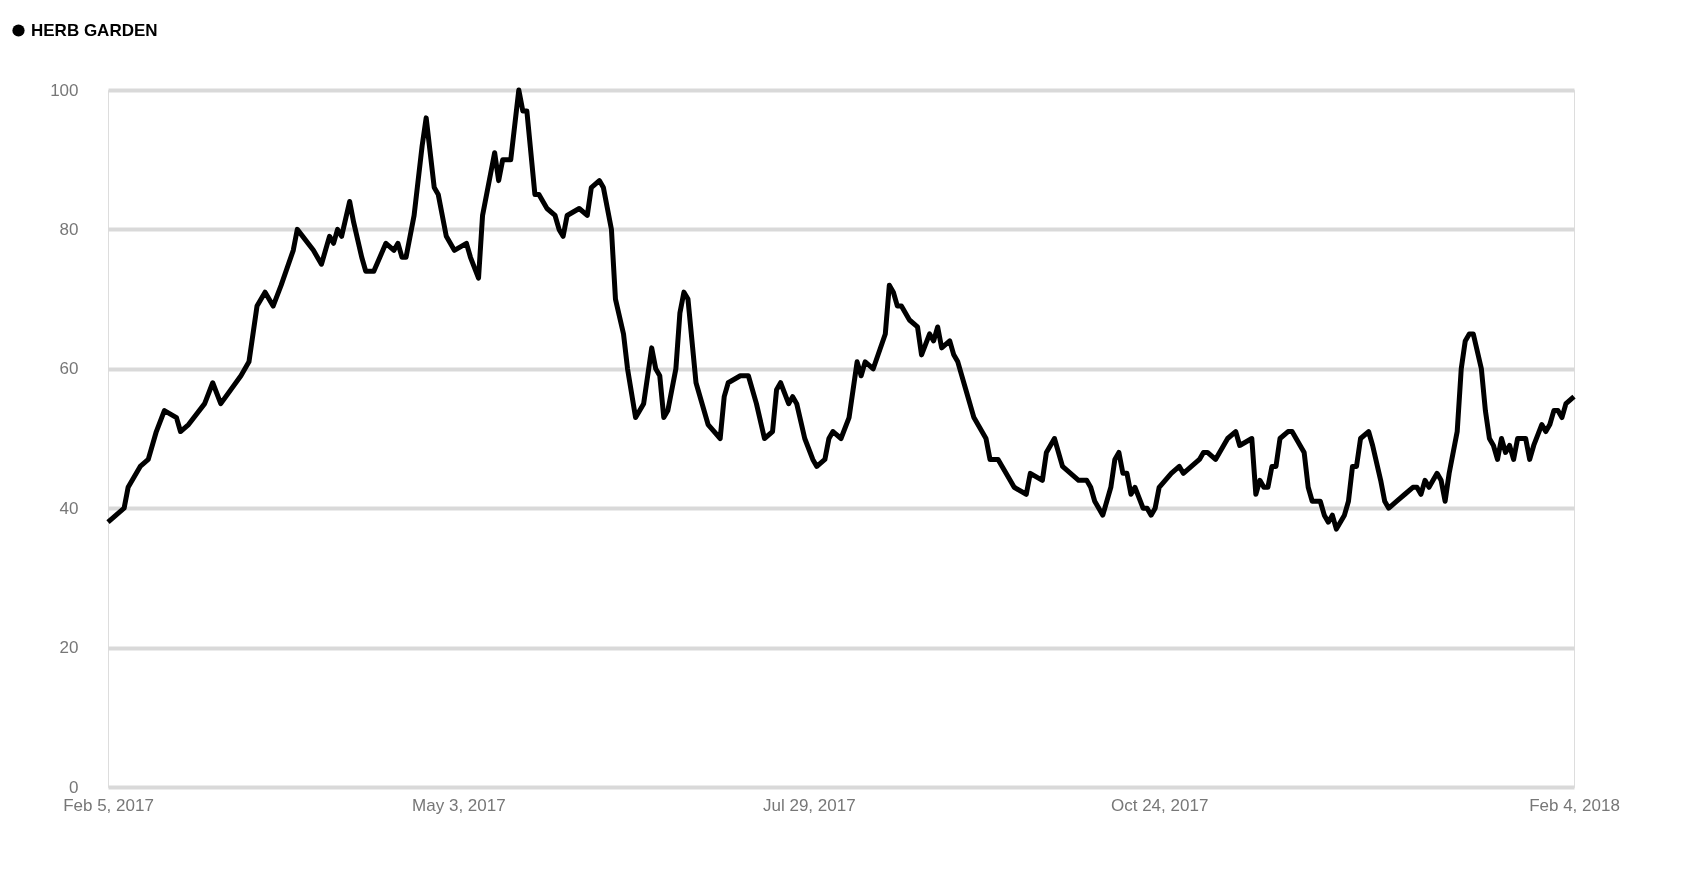 Image resolution: width=1690 pixels, height=872 pixels. What do you see at coordinates (809, 805) in the screenshot?
I see `x-tick-label: Jul 29, 2017` at bounding box center [809, 805].